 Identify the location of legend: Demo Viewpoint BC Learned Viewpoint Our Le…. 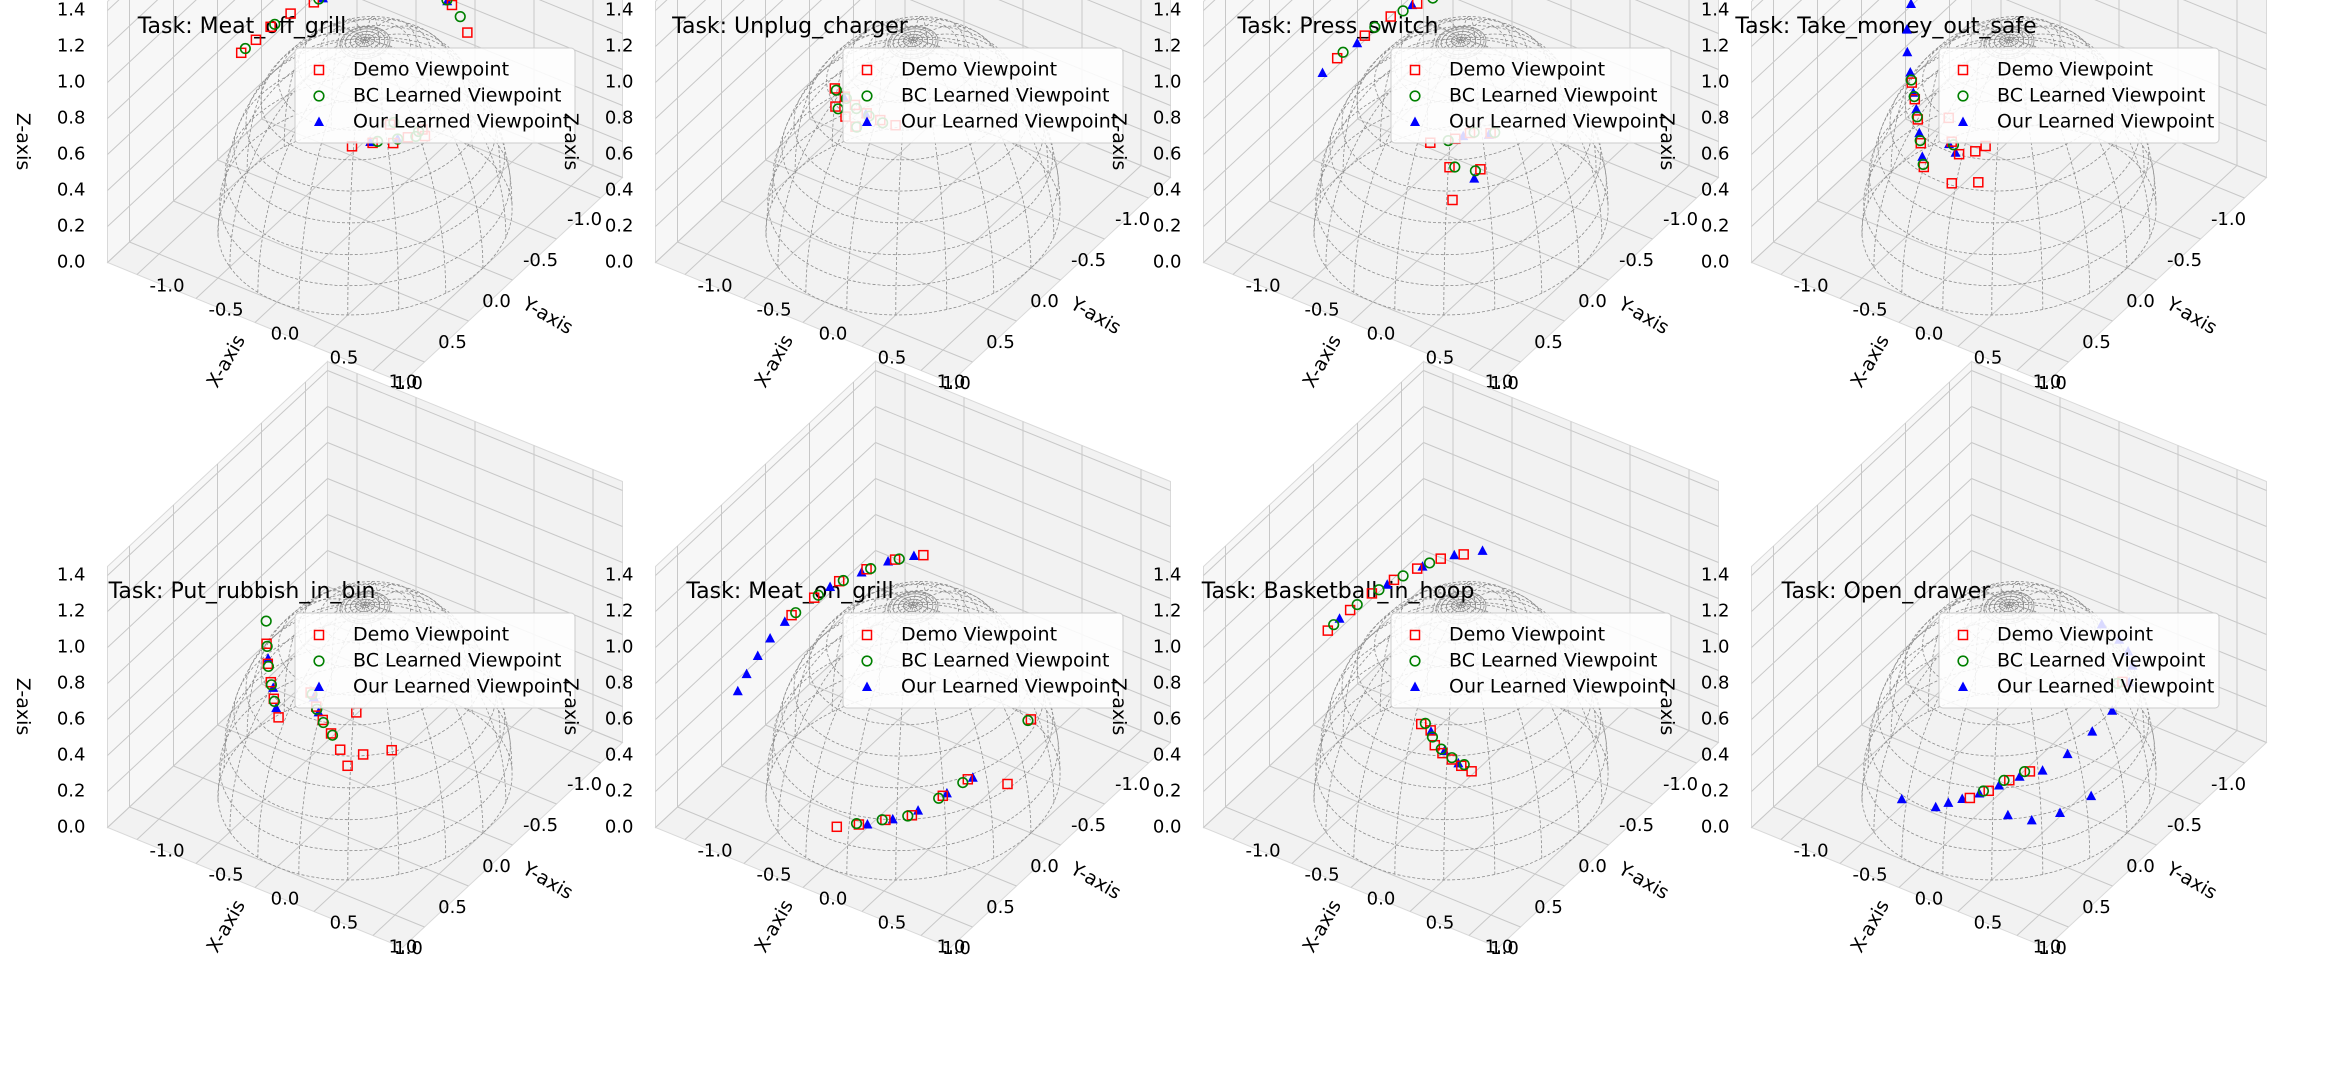
(435, 660).